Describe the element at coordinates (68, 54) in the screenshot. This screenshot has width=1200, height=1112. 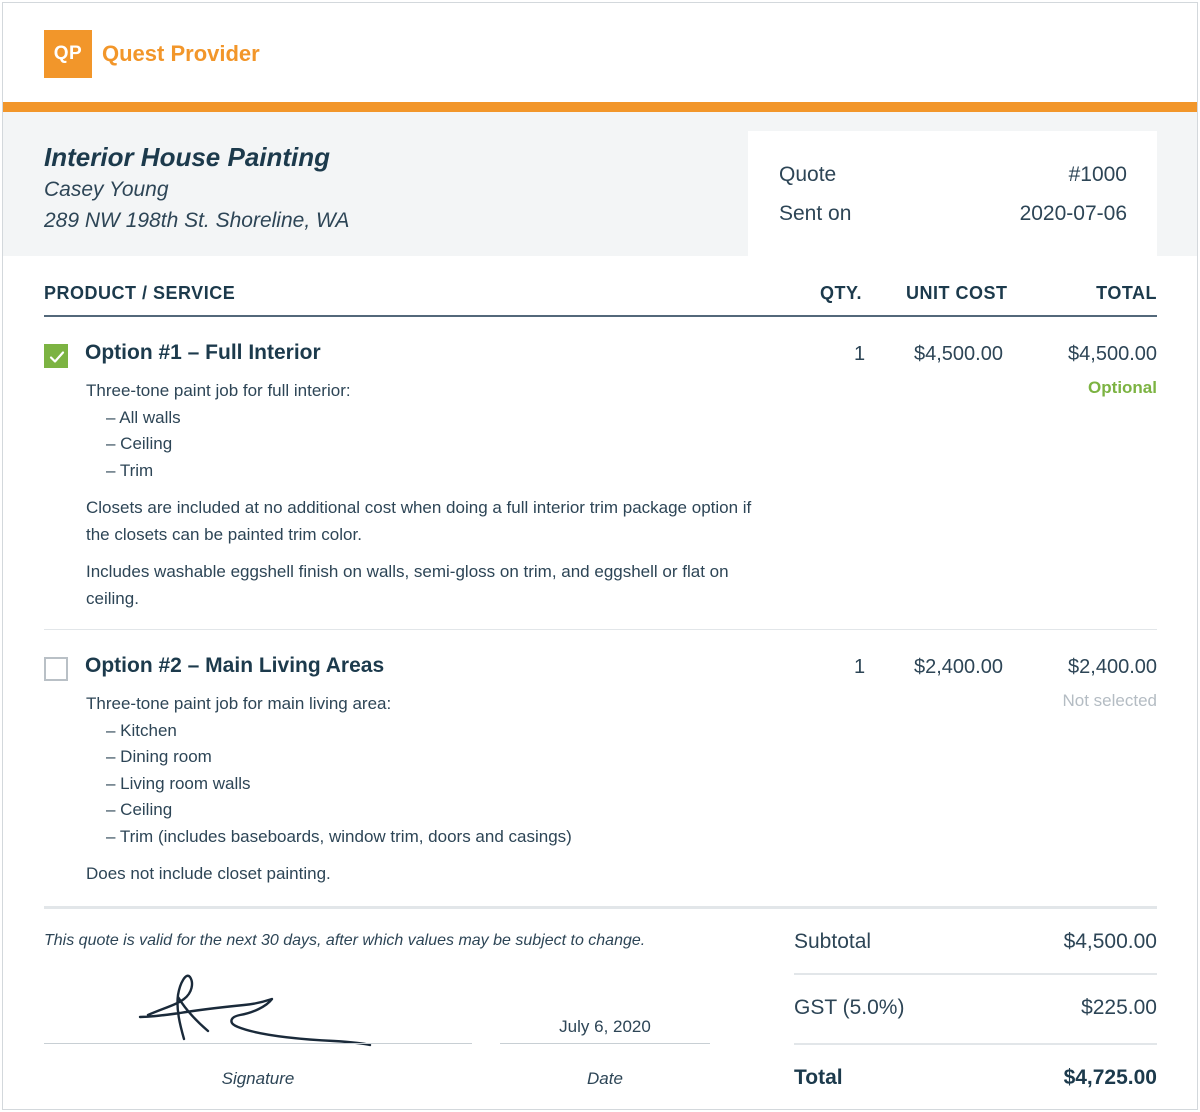
I see `logo: QP` at that location.